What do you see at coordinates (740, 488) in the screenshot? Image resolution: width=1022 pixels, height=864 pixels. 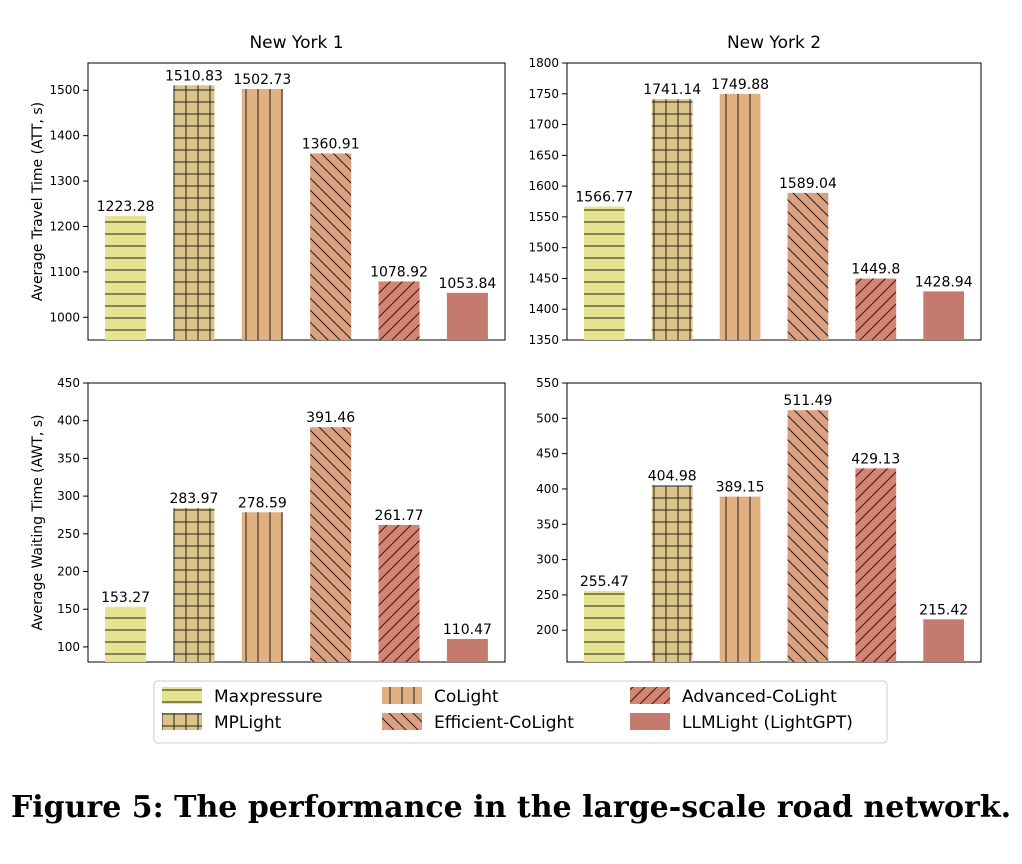 I see `bar-value-label: 389.15` at bounding box center [740, 488].